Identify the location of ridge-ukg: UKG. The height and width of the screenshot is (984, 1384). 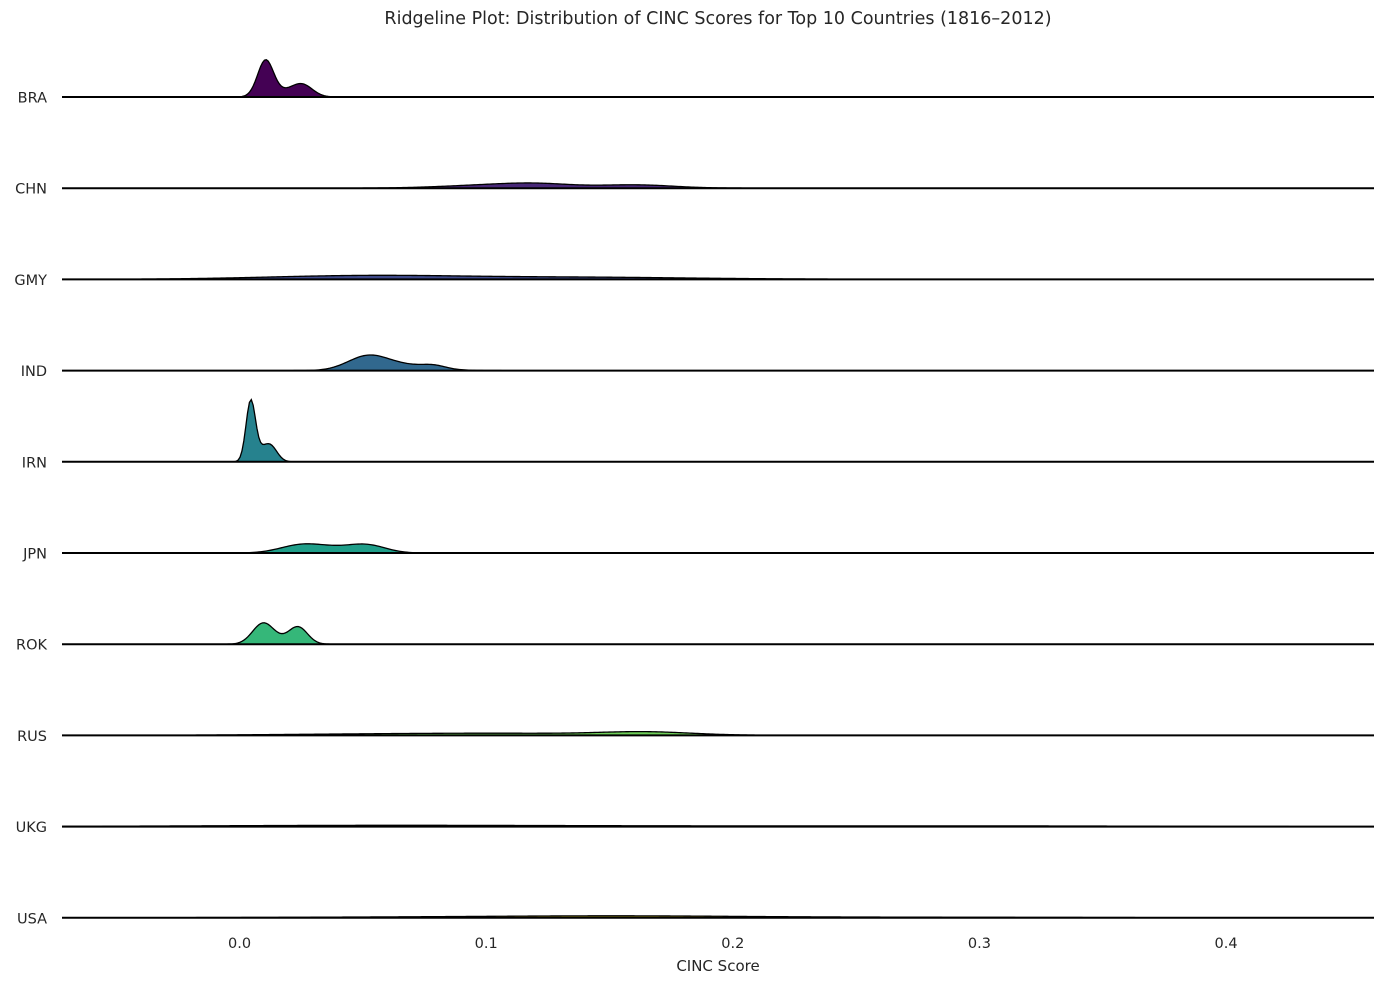
(695, 828).